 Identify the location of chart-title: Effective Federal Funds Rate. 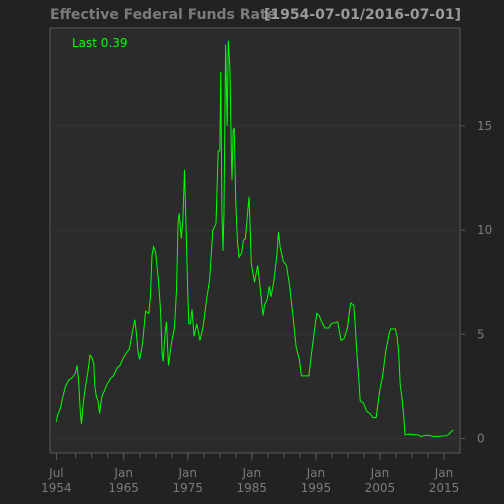
(163, 15).